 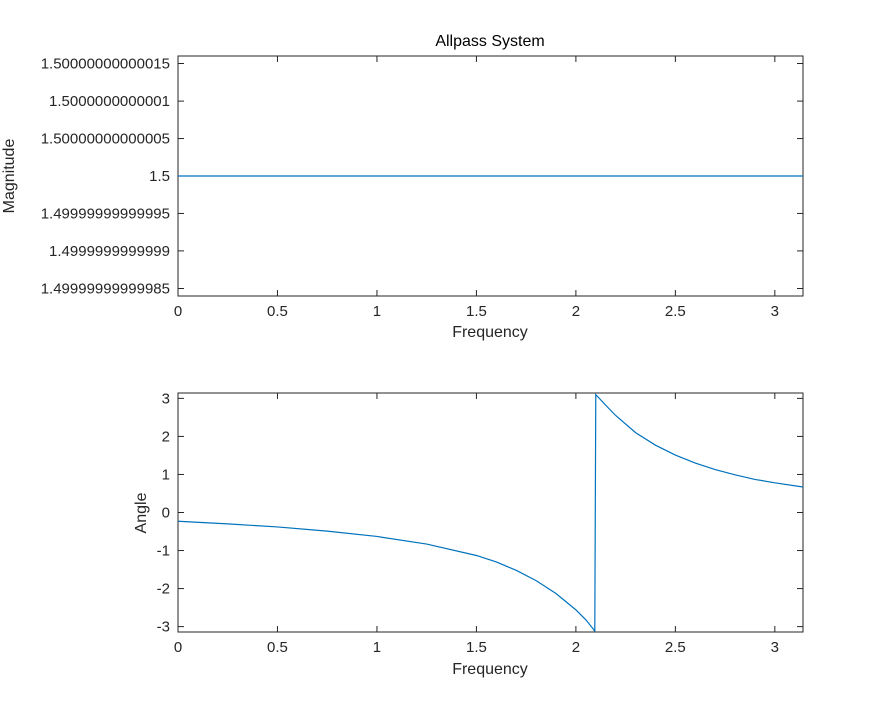 I want to click on y-tick-label: 1.50000000000005, so click(x=105, y=139).